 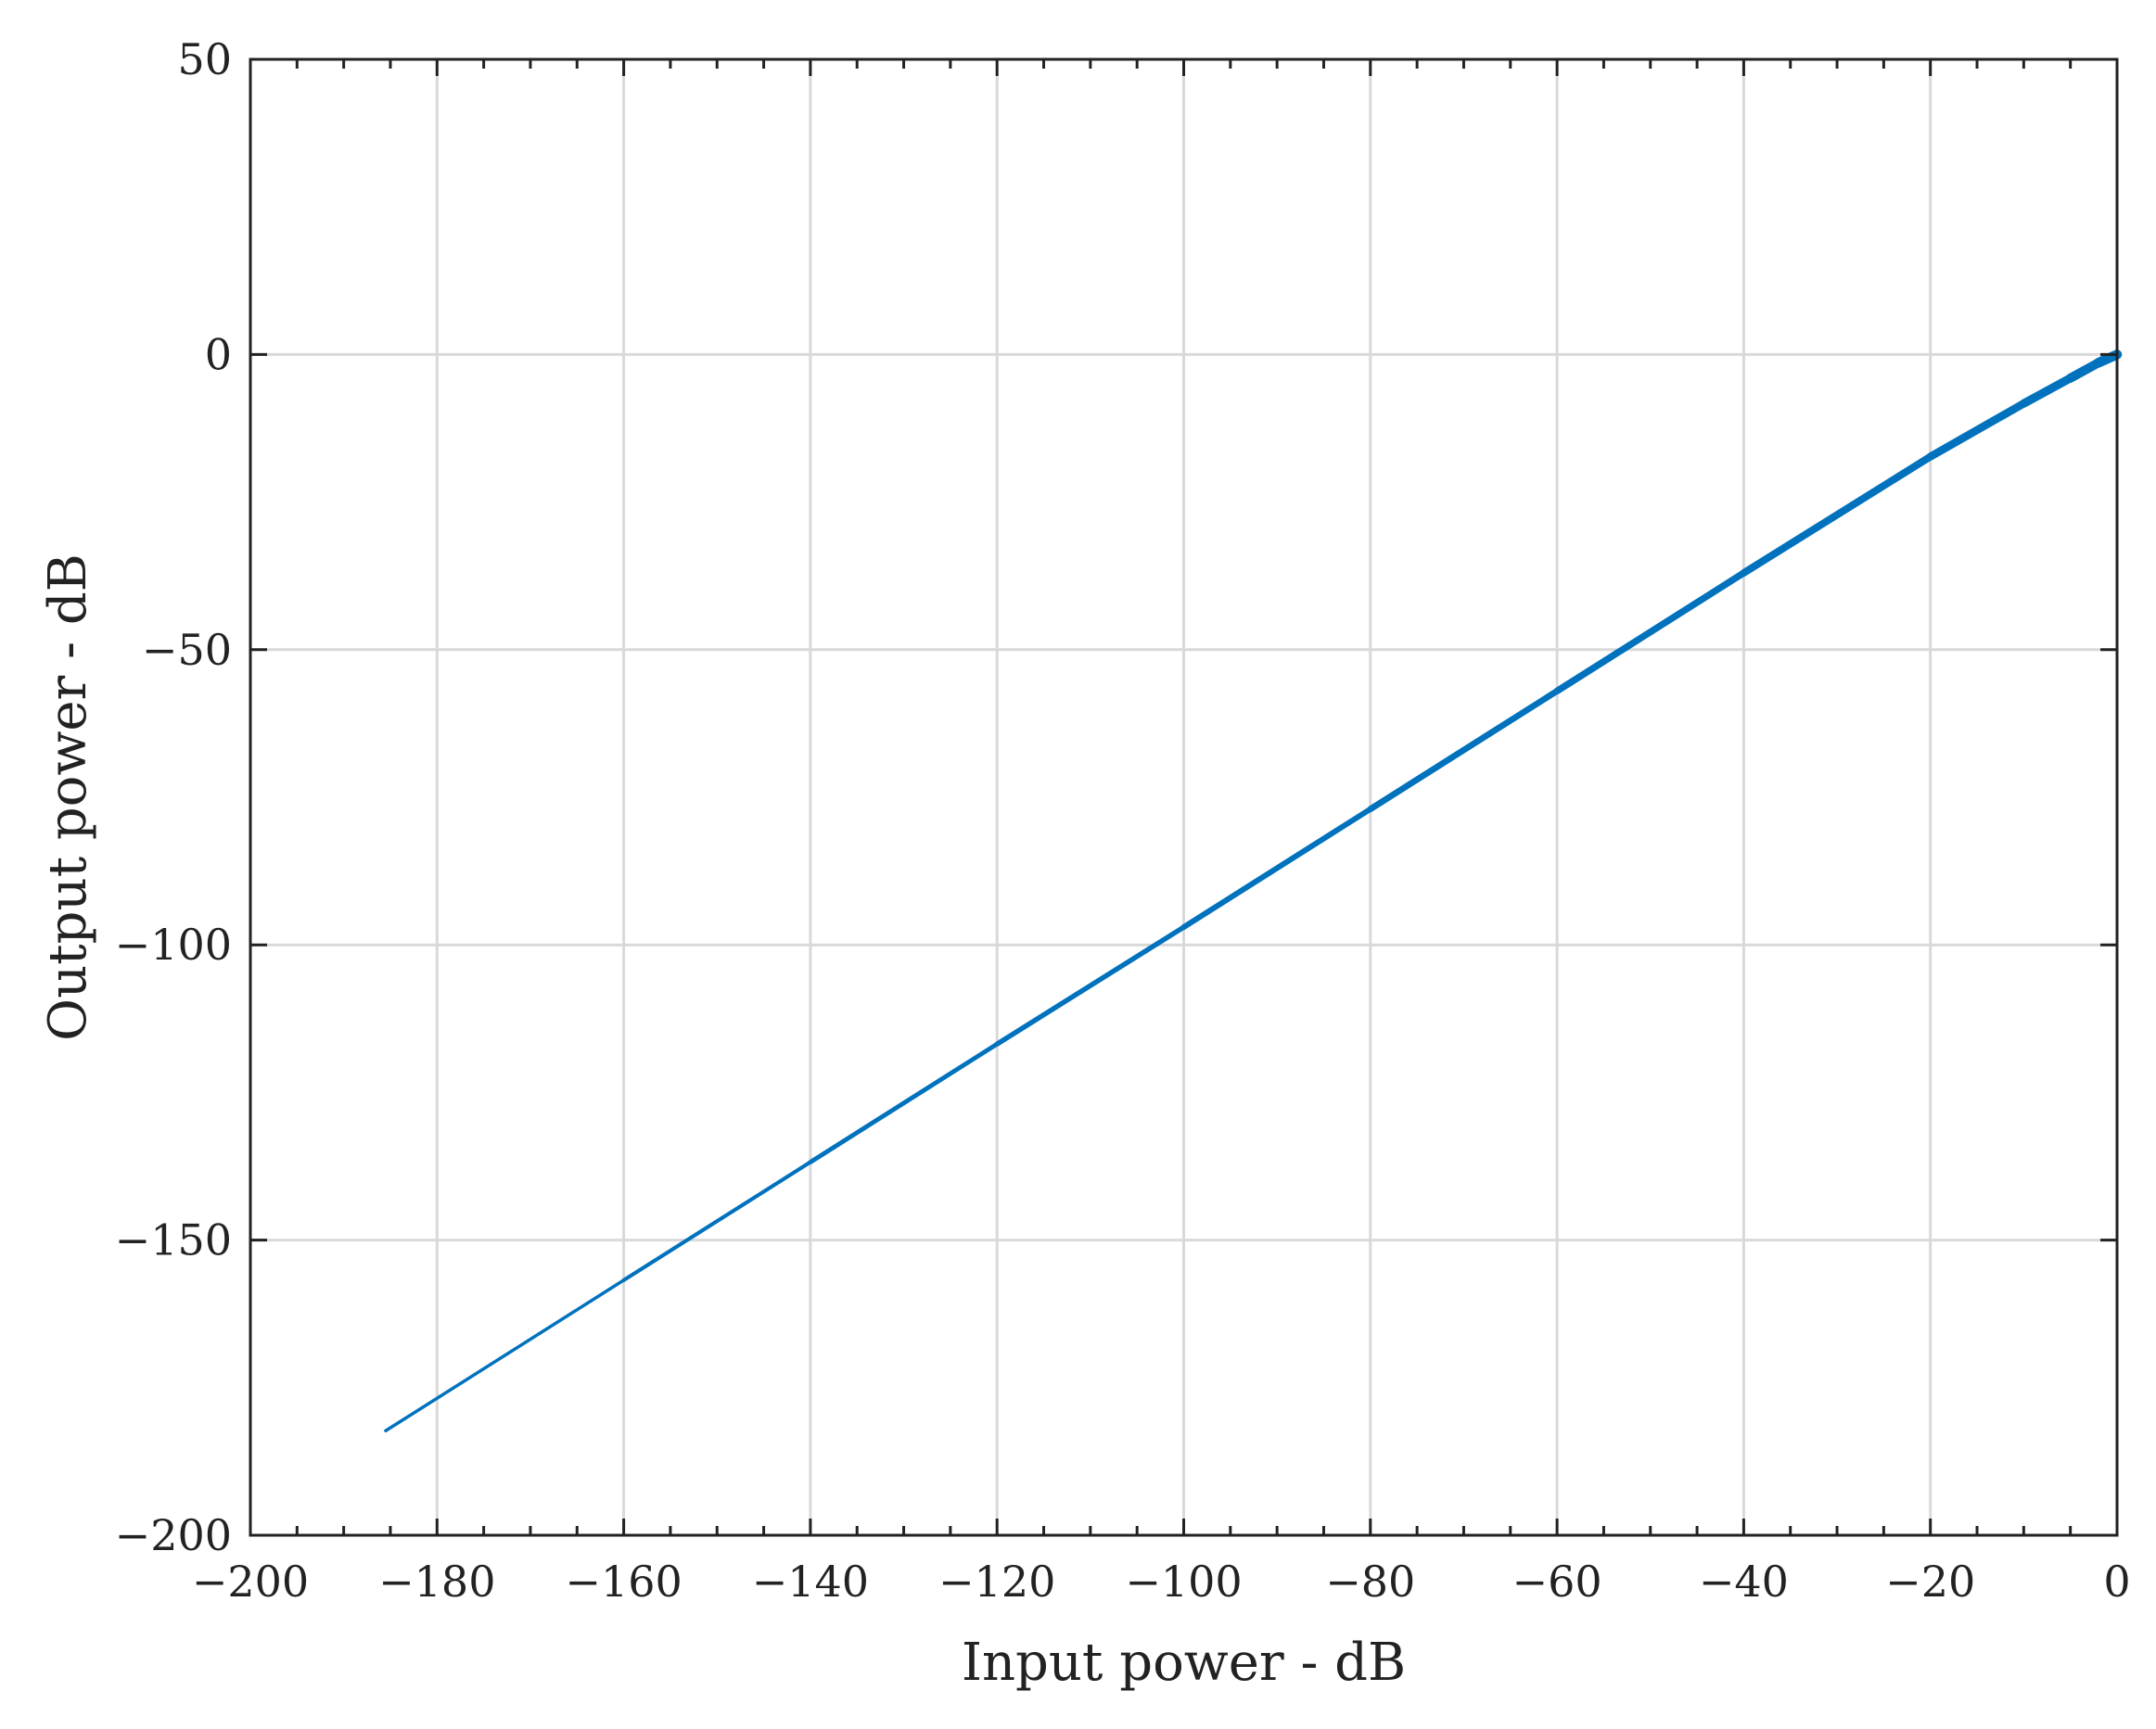 What do you see at coordinates (1184, 1582) in the screenshot?
I see `x-tick-label: −100` at bounding box center [1184, 1582].